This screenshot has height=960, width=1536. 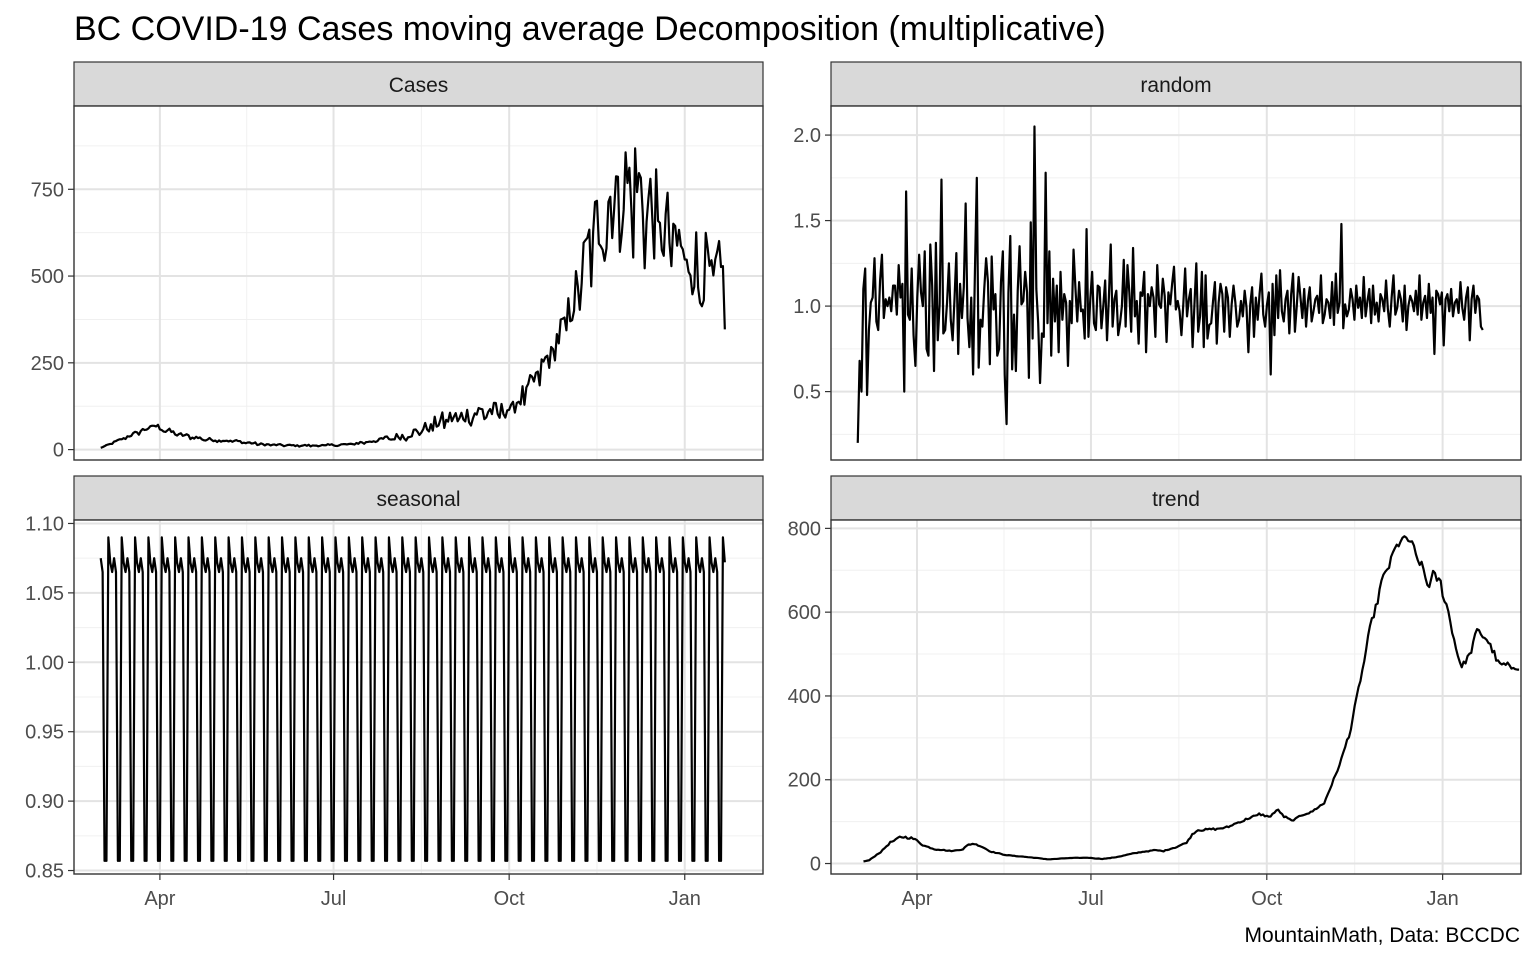 I want to click on y-tick-label: 0.90, so click(x=44, y=802).